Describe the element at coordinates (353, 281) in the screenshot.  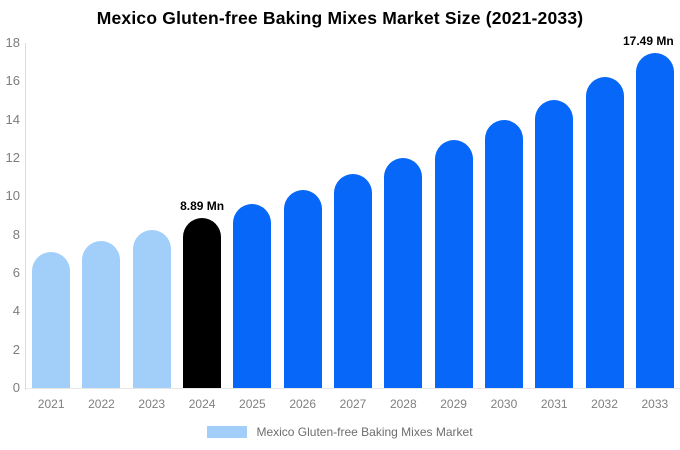
I see `bar-2027` at that location.